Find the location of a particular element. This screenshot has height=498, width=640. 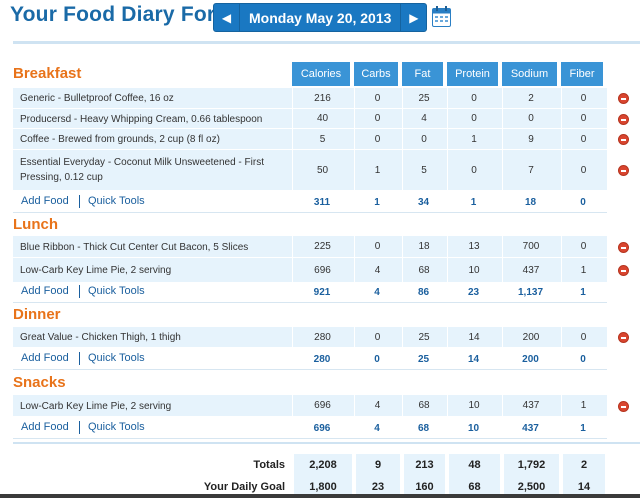

food-name: Generic - Bulletproof Coffee, 16 oz is located at coordinates (97, 98).